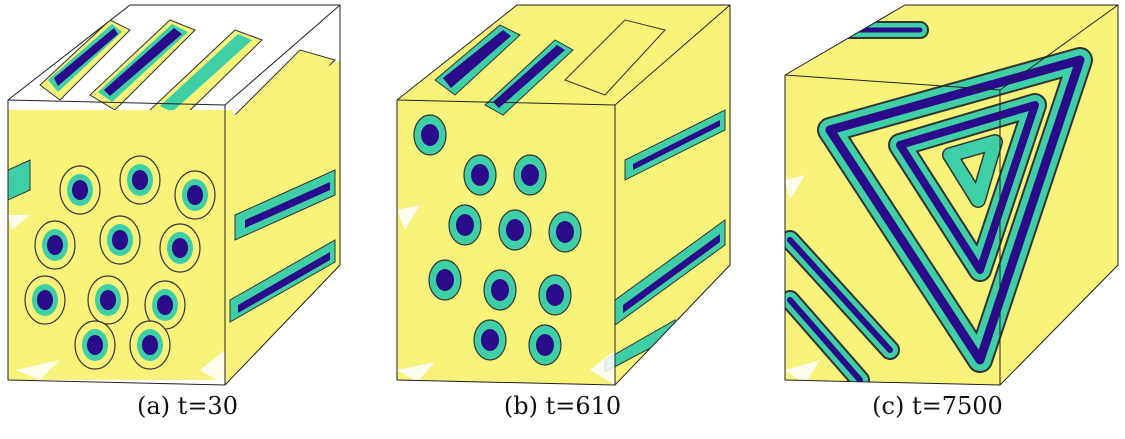  Describe the element at coordinates (187, 406) in the screenshot. I see `caption-a: (a) t=30` at that location.